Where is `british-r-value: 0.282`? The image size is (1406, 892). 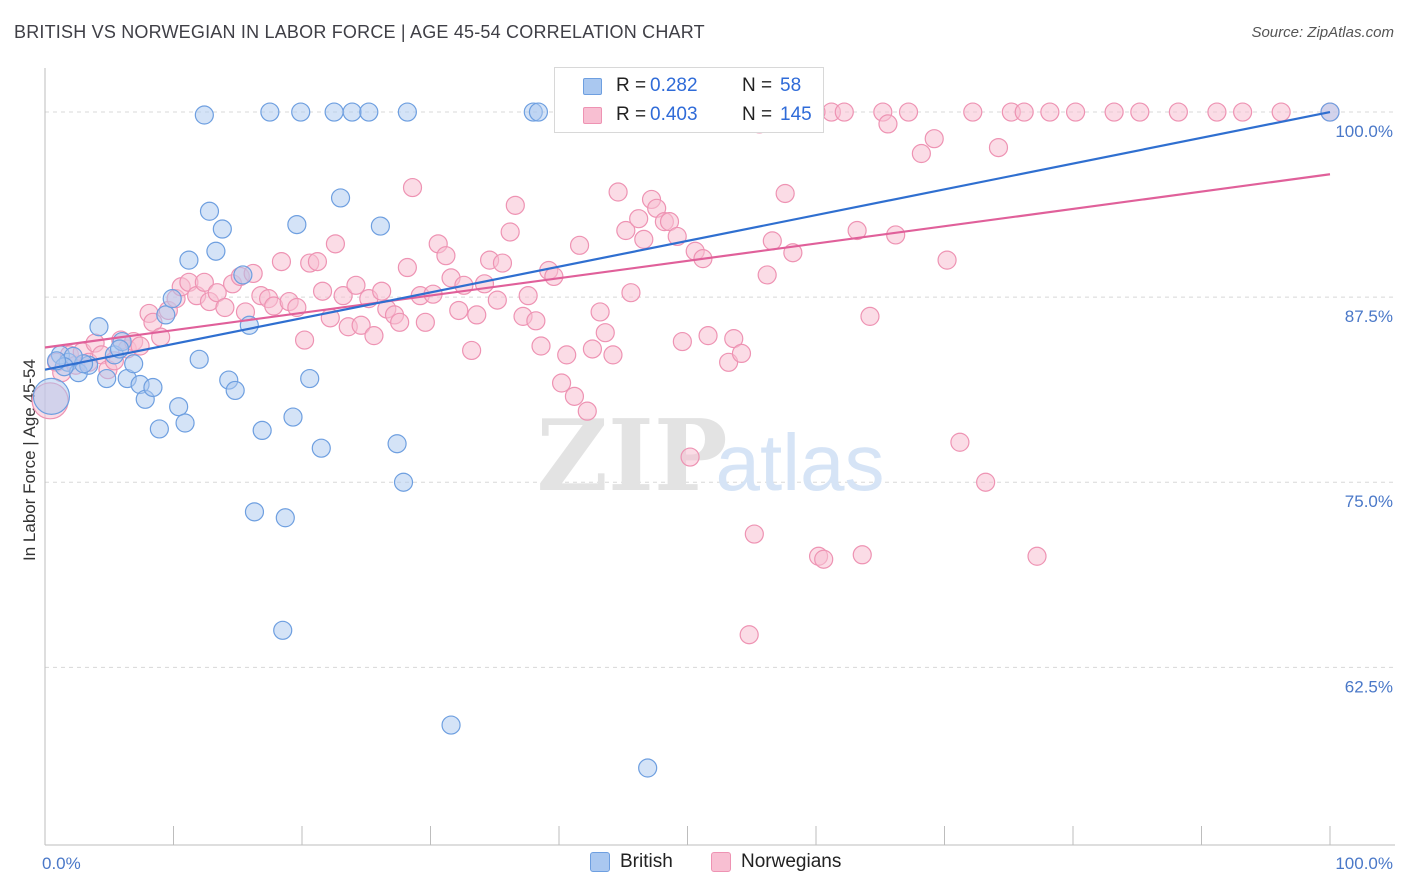
british-r-value: 0.282 is located at coordinates (674, 85).